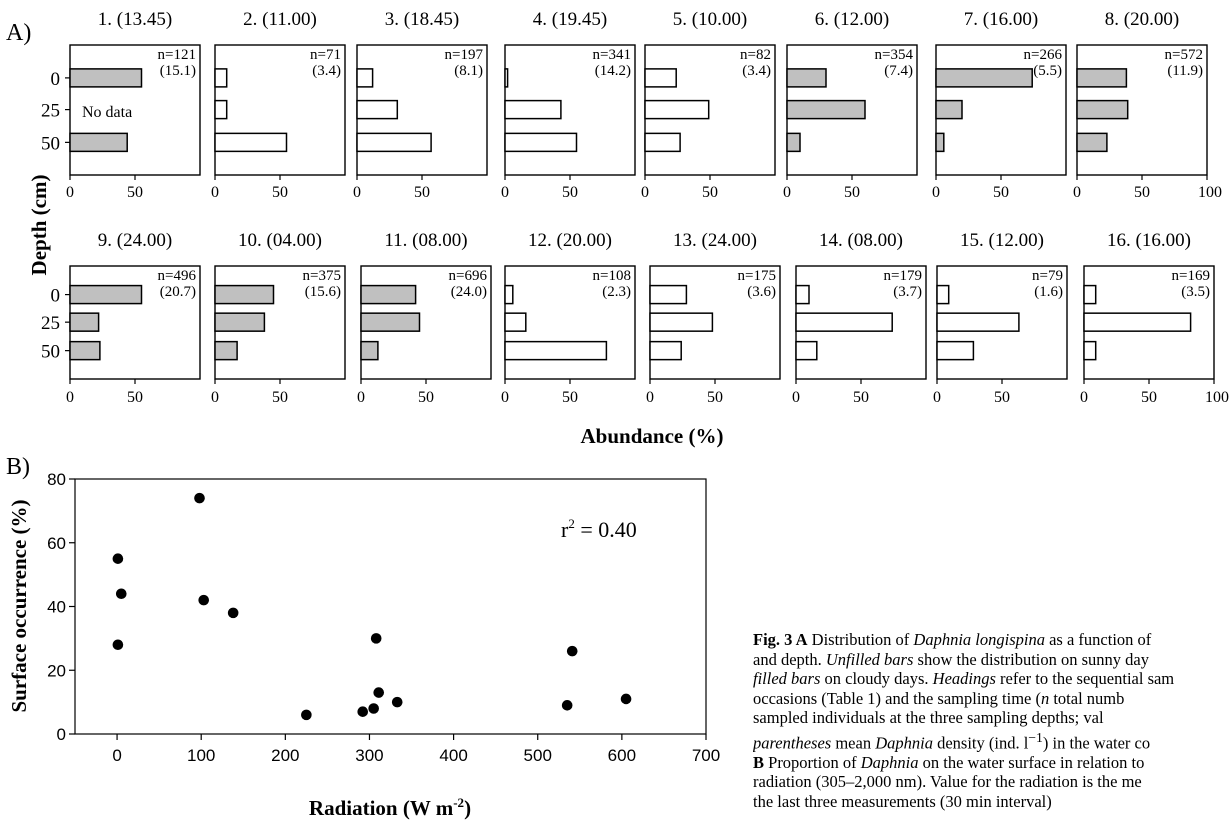 This screenshot has height=824, width=1232. I want to click on panel-title: 15. (12.00), so click(1002, 240).